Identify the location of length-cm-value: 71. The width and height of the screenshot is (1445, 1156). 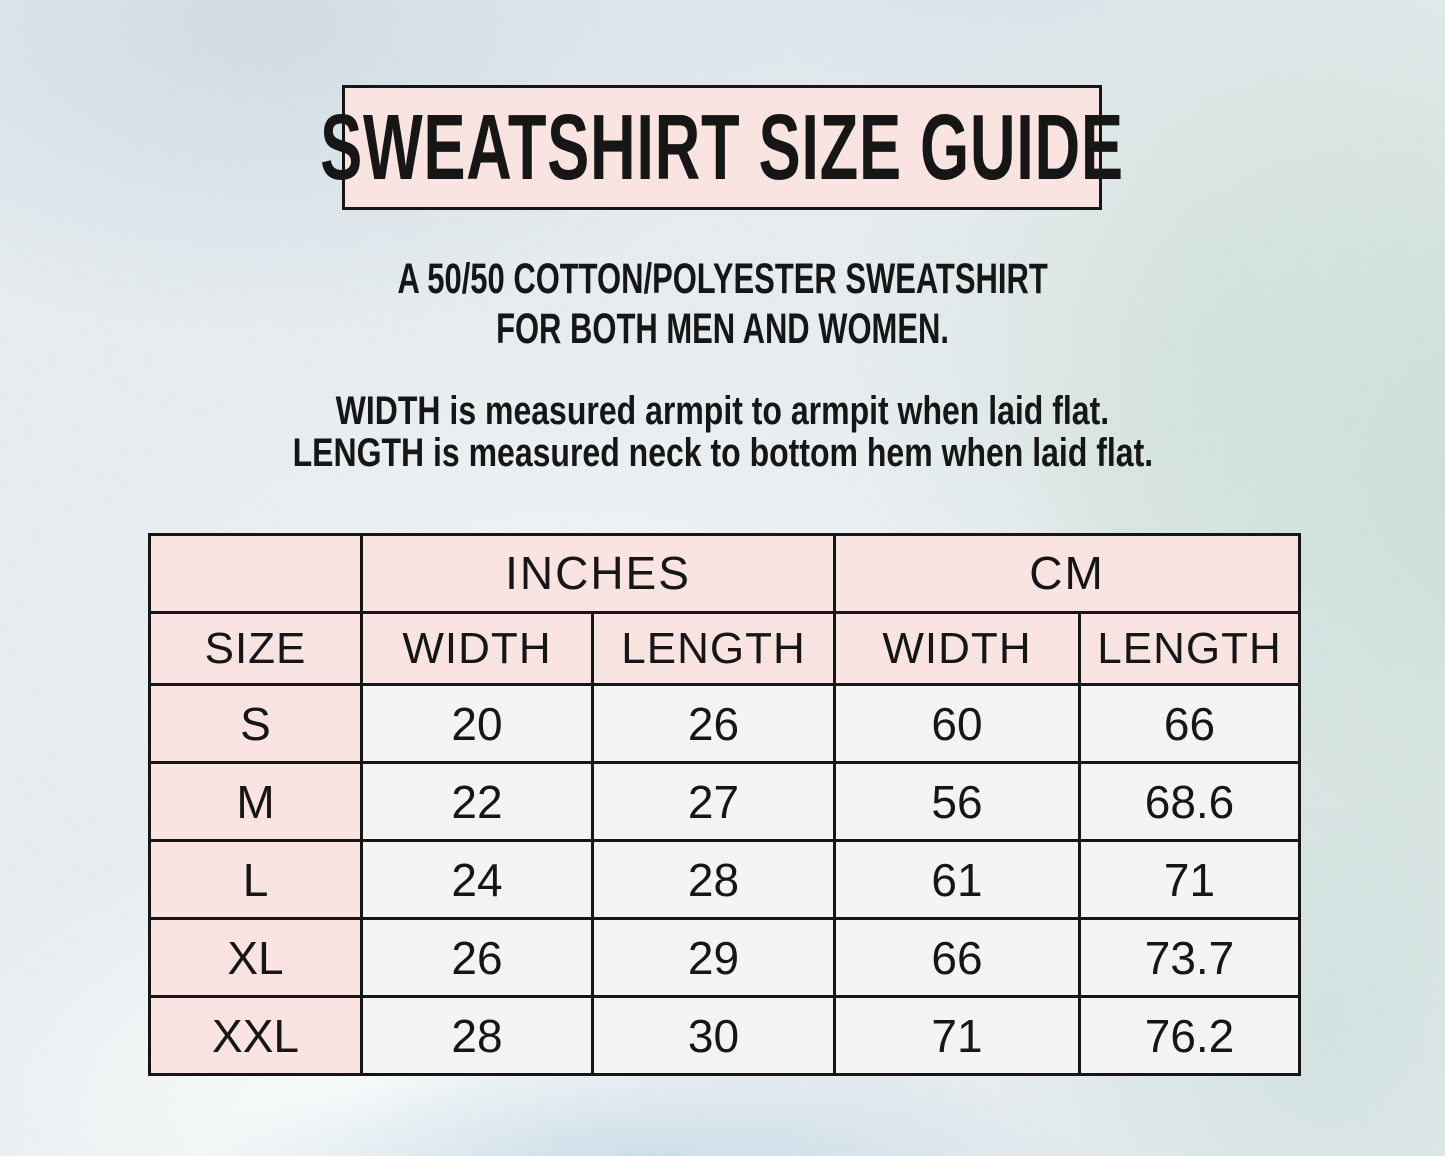
(1189, 880).